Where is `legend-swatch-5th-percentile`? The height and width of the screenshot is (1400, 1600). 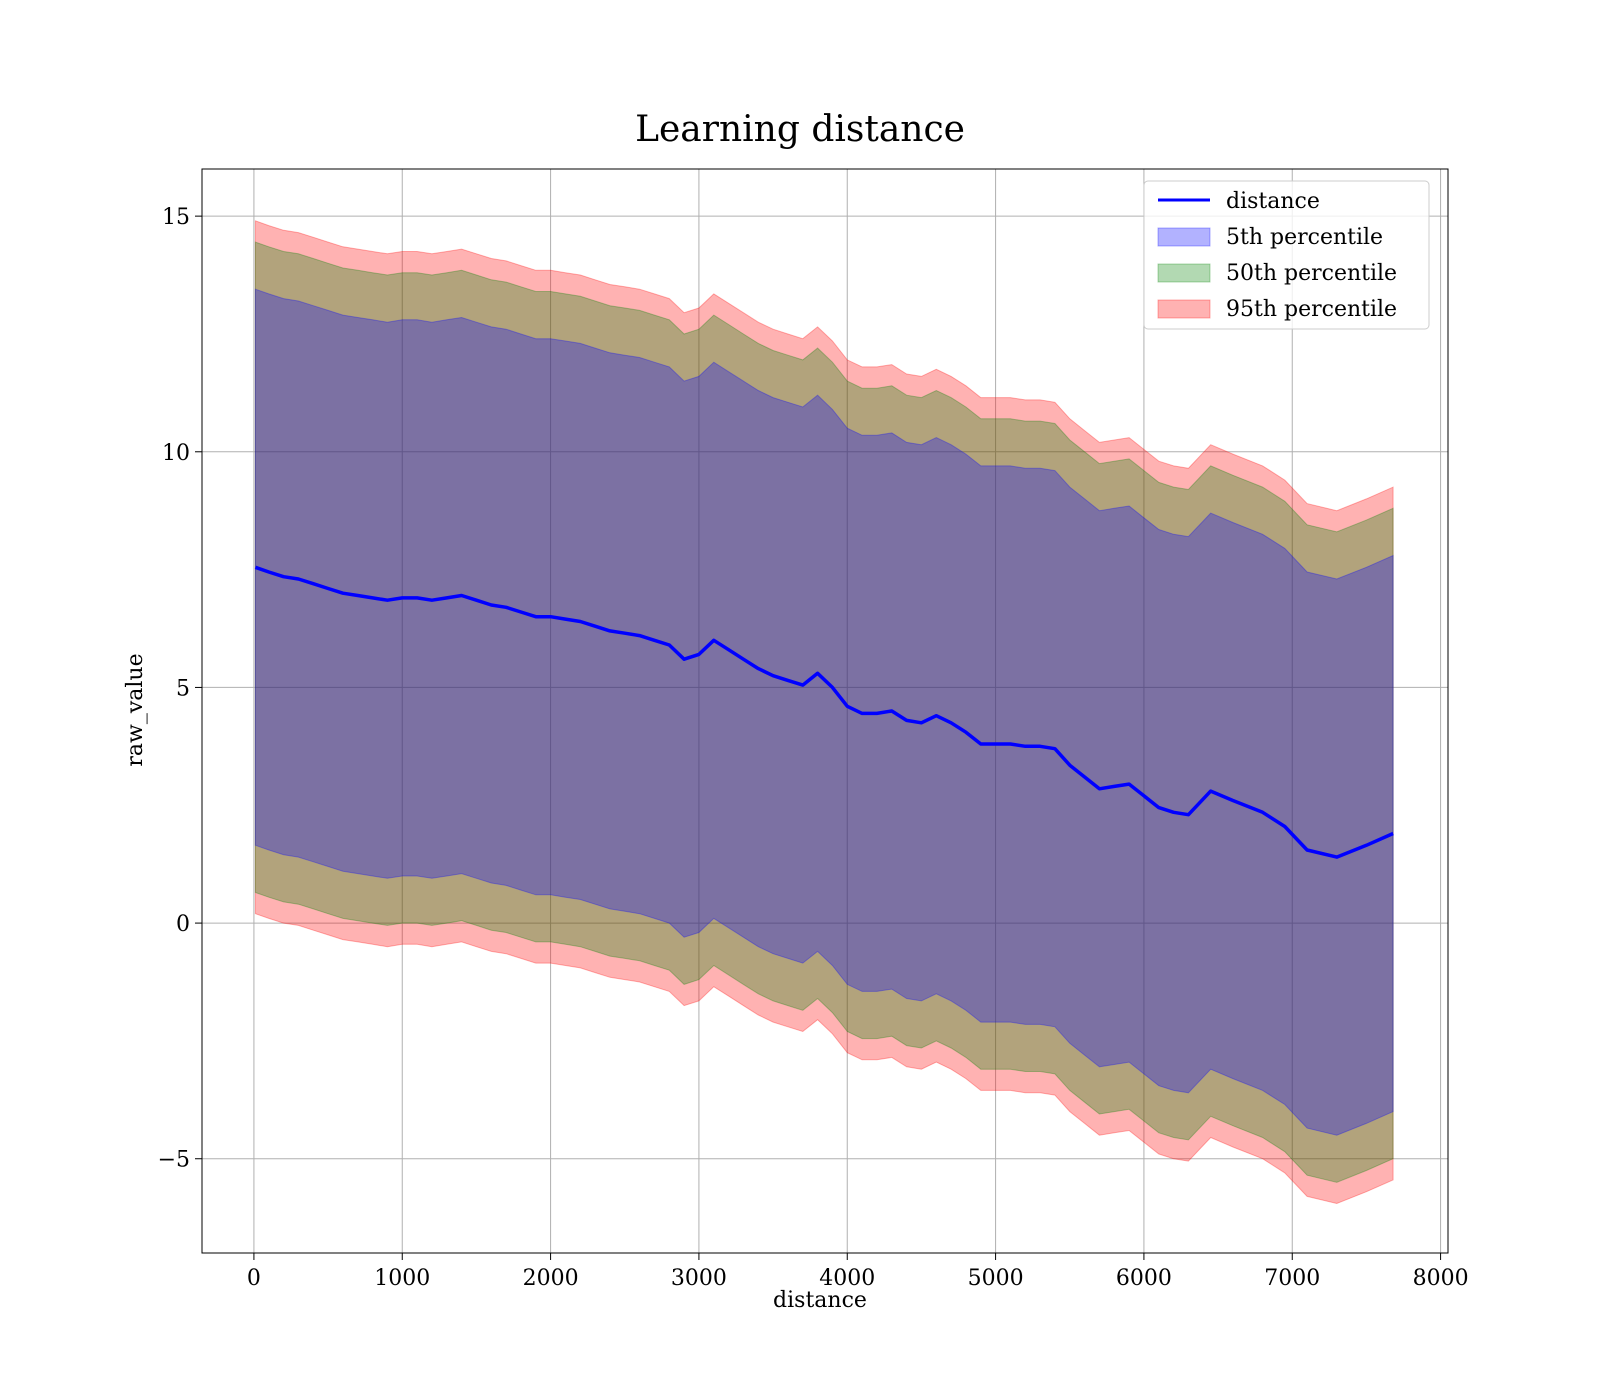
legend-swatch-5th-percentile is located at coordinates (1184, 237).